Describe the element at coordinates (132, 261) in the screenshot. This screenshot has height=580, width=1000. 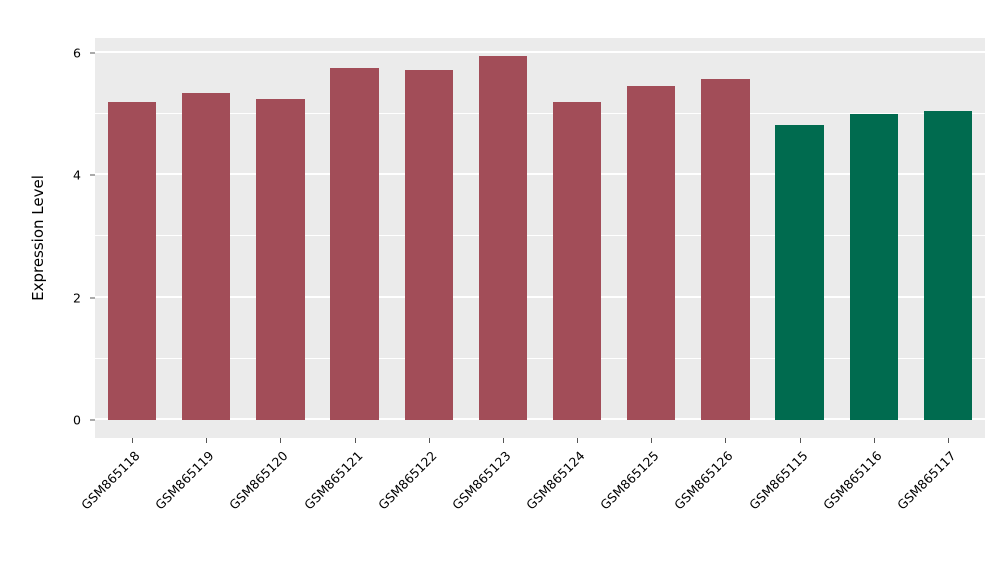
I see `bar-GSM865118` at that location.